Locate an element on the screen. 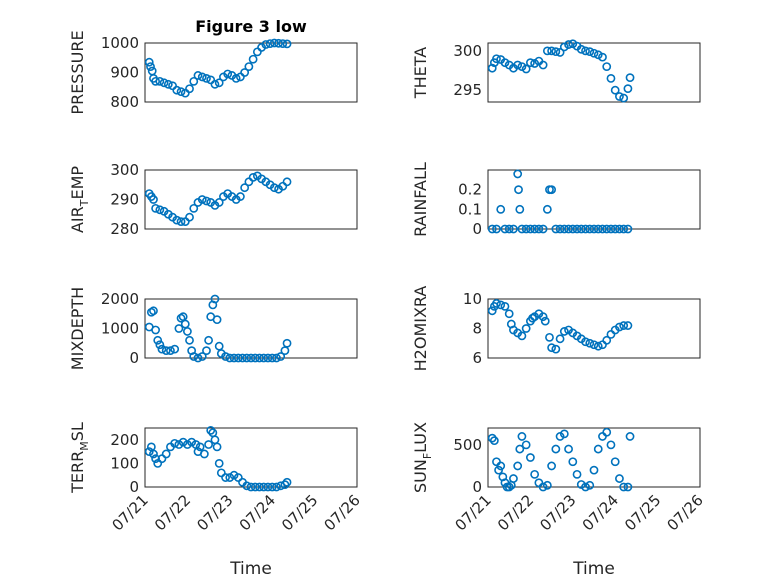 Image resolution: width=778 pixels, height=583 pixels. y-tick-label: 900 is located at coordinates (124, 73).